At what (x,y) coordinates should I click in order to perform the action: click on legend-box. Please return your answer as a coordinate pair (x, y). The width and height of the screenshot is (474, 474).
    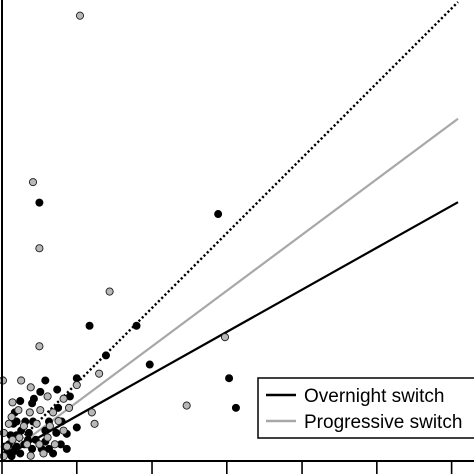
    Looking at the image, I should click on (365, 408).